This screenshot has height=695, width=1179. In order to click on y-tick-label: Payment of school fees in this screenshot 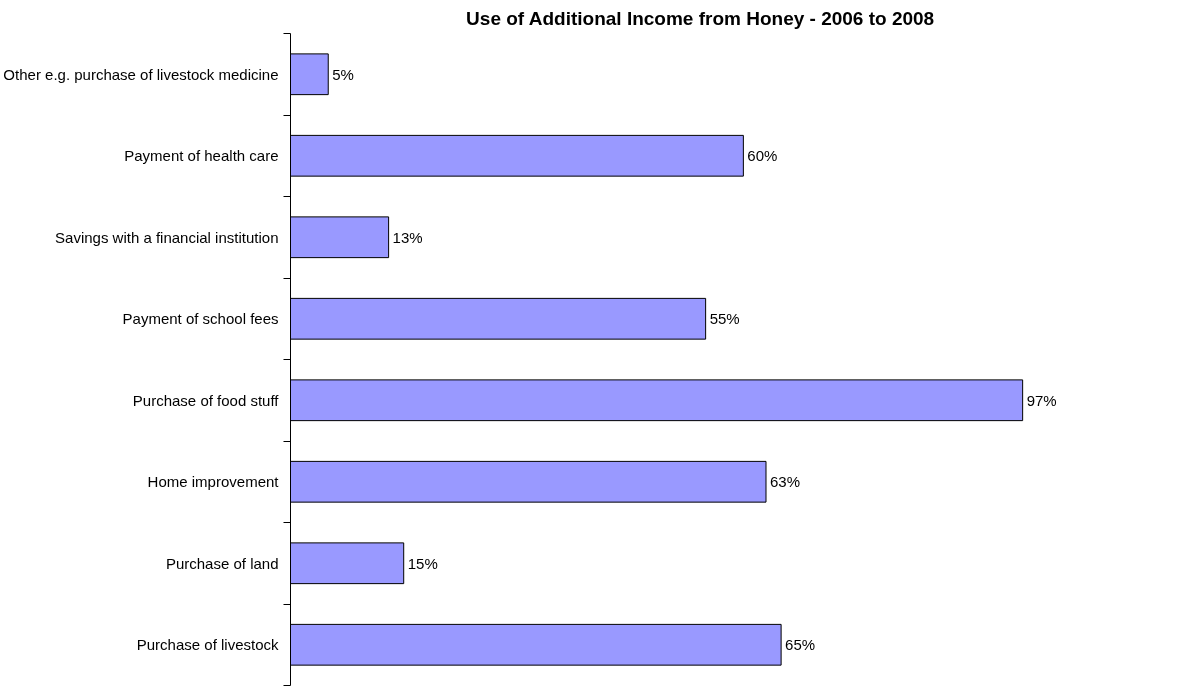, I will do `click(200, 319)`.